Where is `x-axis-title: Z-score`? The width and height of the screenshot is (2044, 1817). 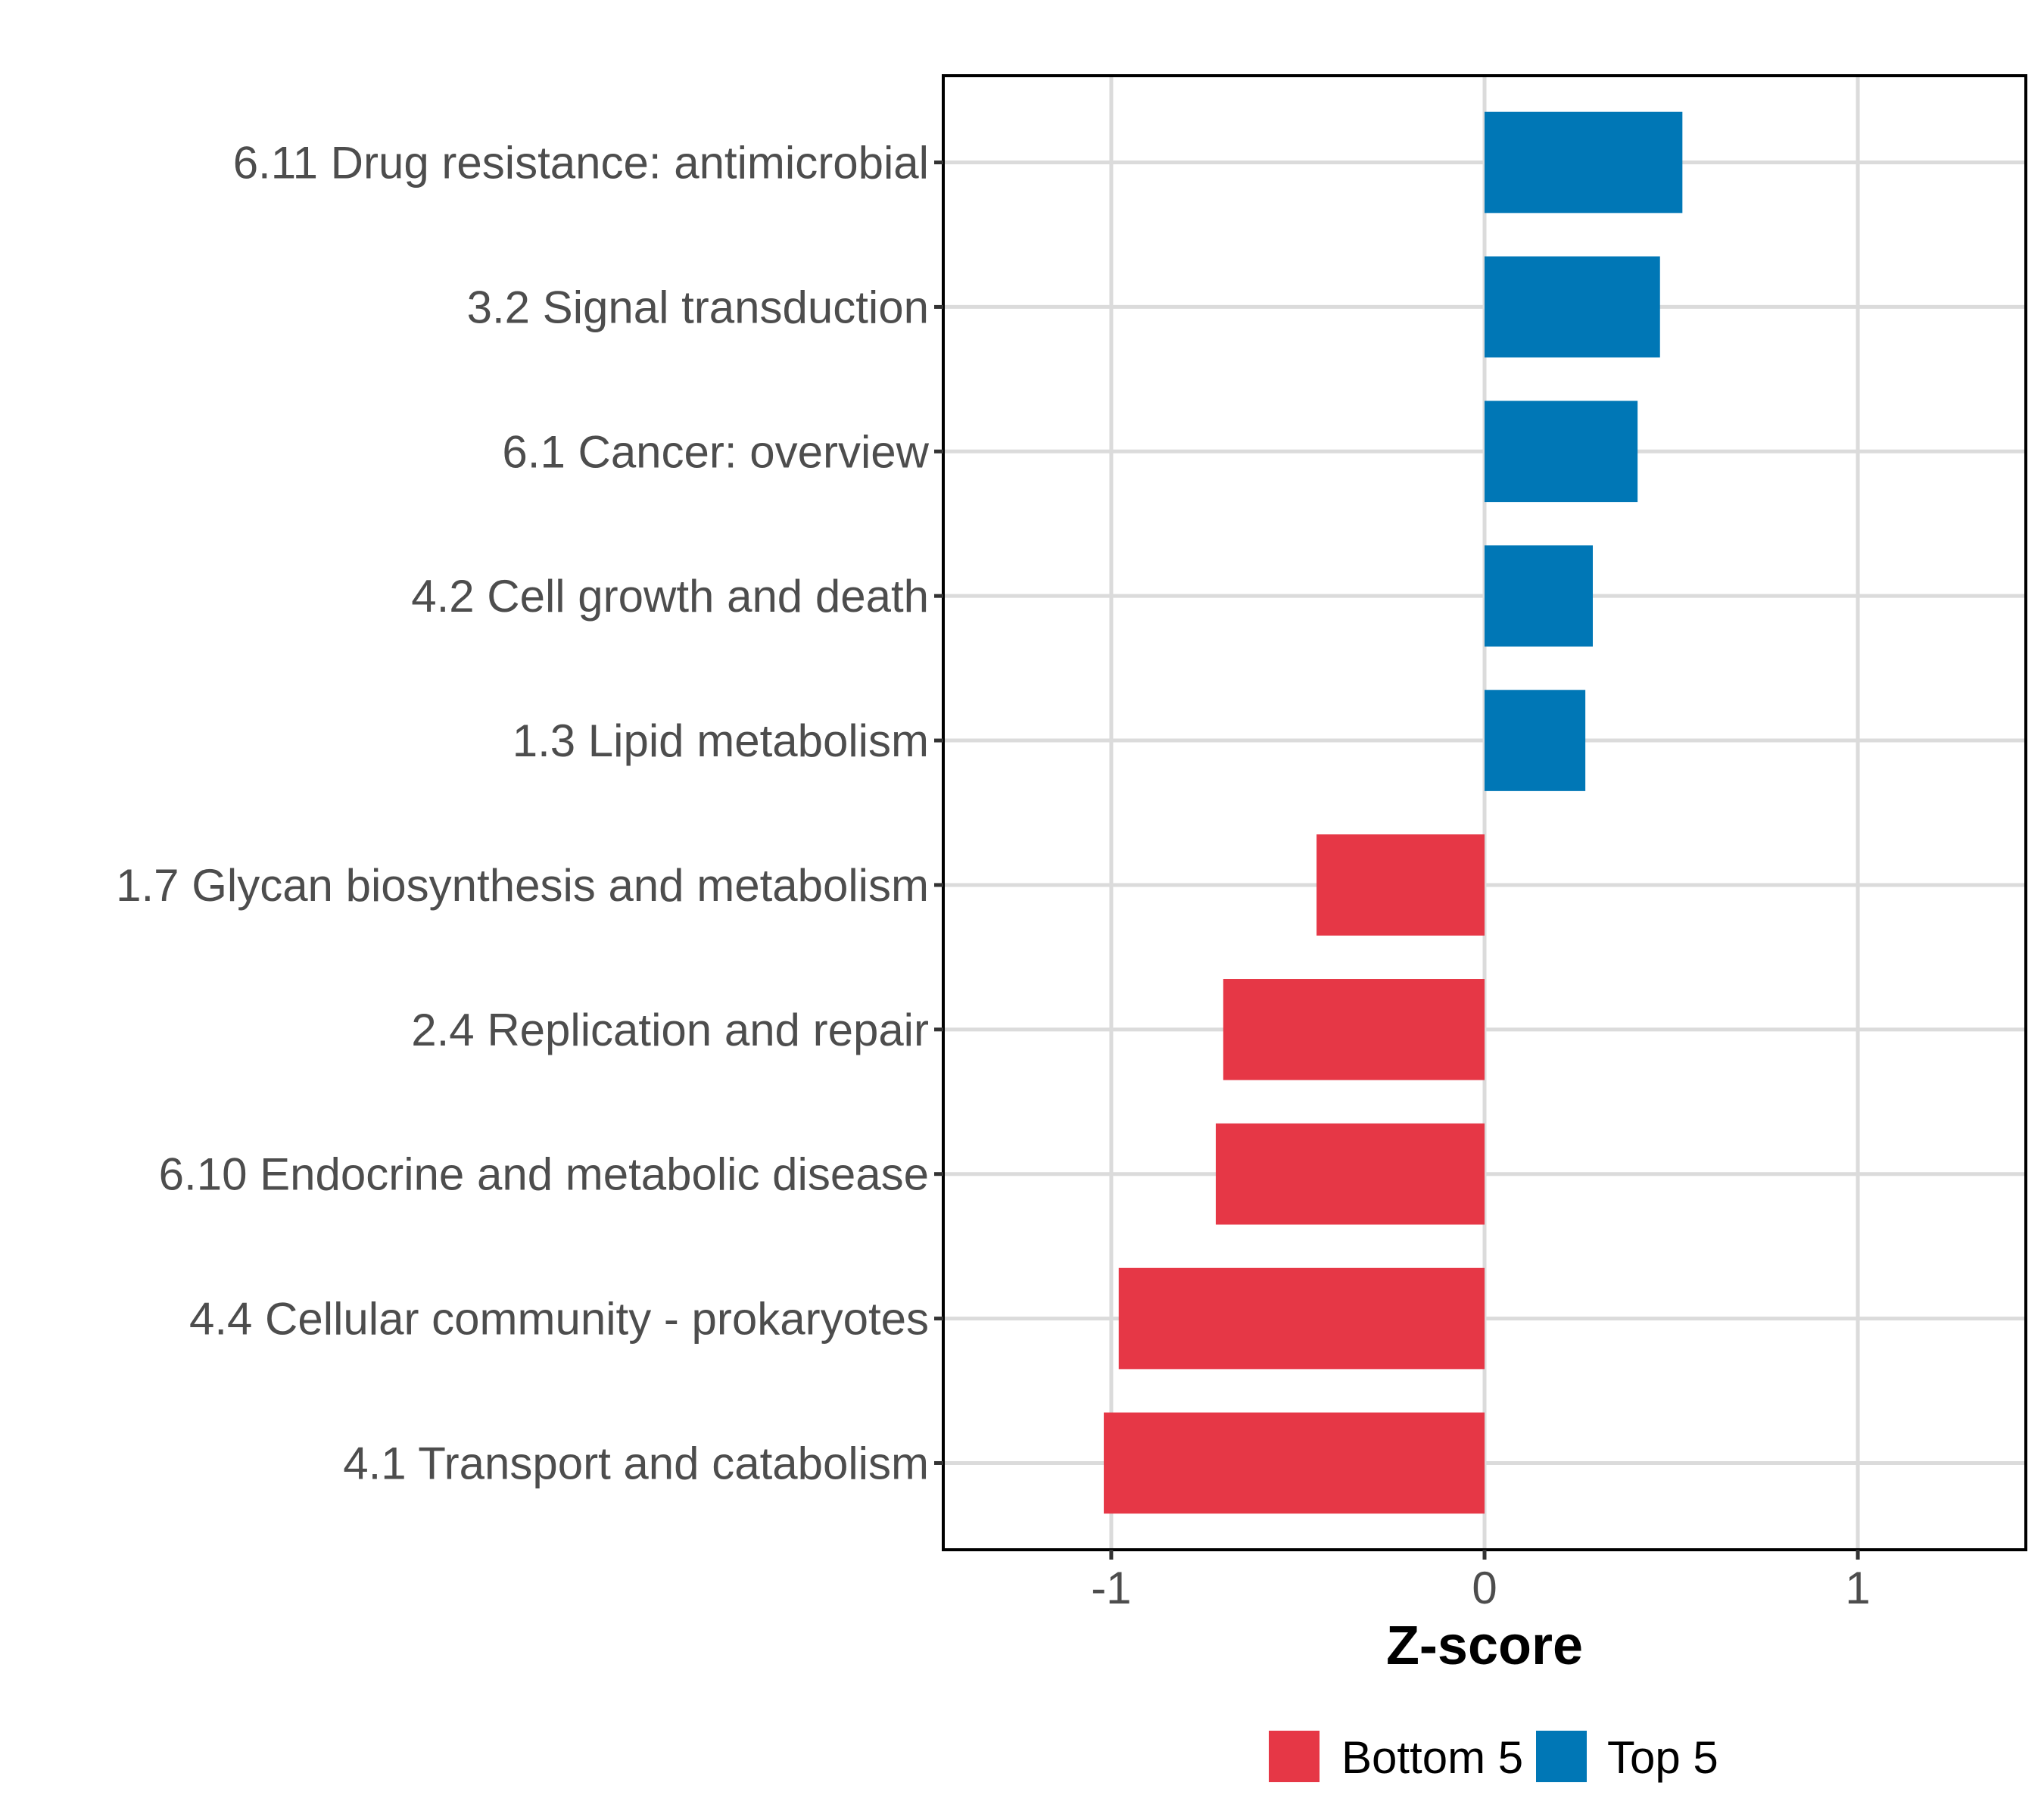
x-axis-title: Z-score is located at coordinates (1484, 1646).